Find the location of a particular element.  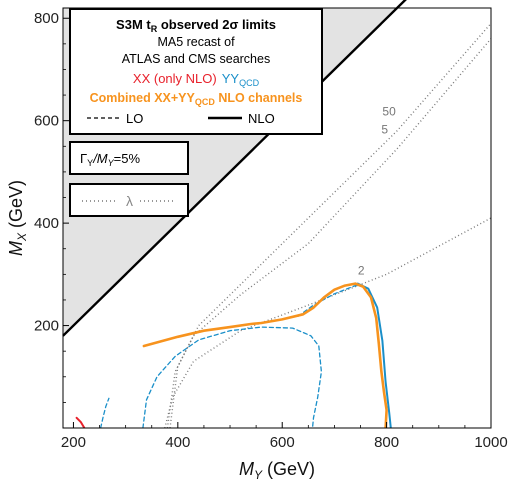

y-tick-label-400: 400 is located at coordinates (46, 223).